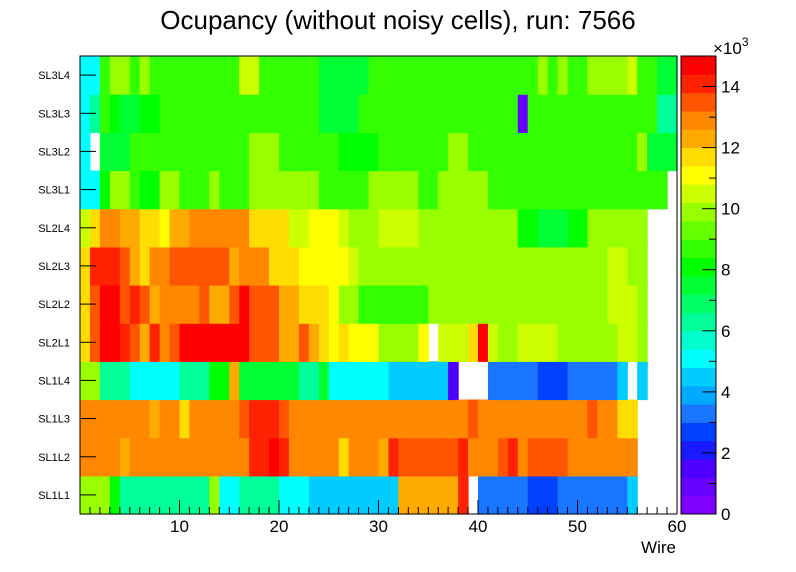 This screenshot has height=572, width=796. Describe the element at coordinates (54, 305) in the screenshot. I see `y-tick-label: SL2L2` at that location.